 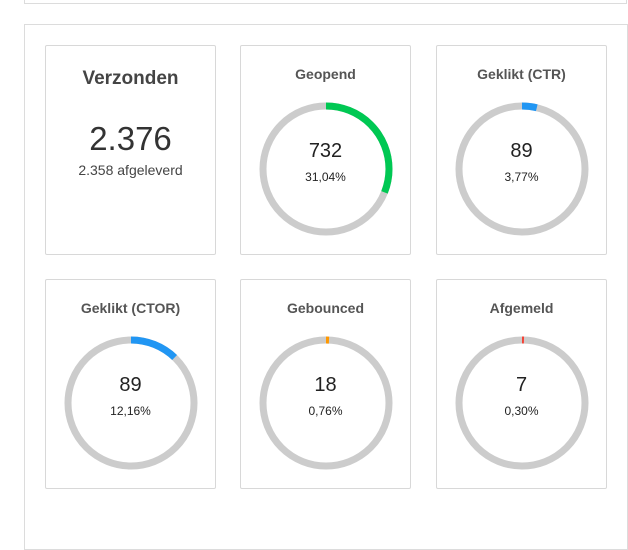 I want to click on top-panel, so click(x=325, y=2).